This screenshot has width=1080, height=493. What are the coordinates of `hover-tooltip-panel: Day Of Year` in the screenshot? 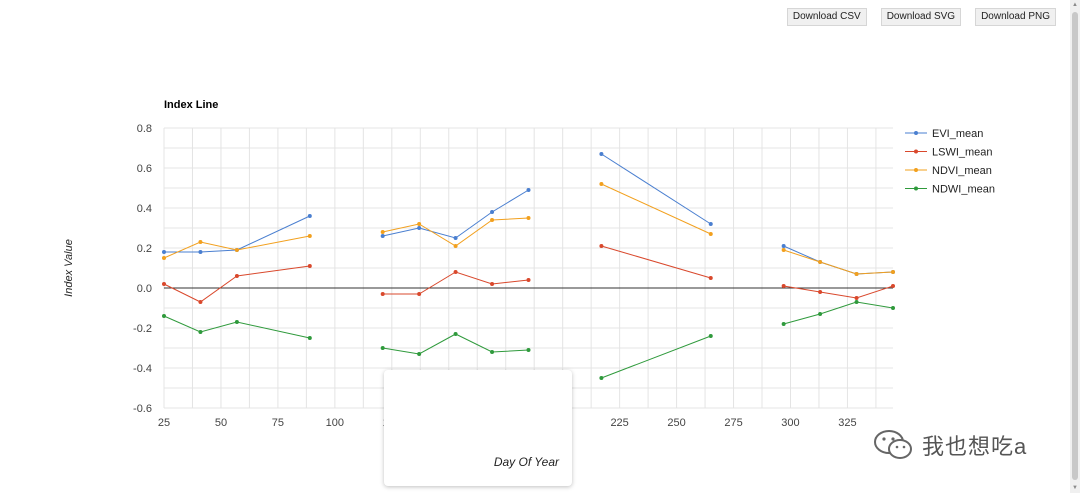 It's located at (478, 428).